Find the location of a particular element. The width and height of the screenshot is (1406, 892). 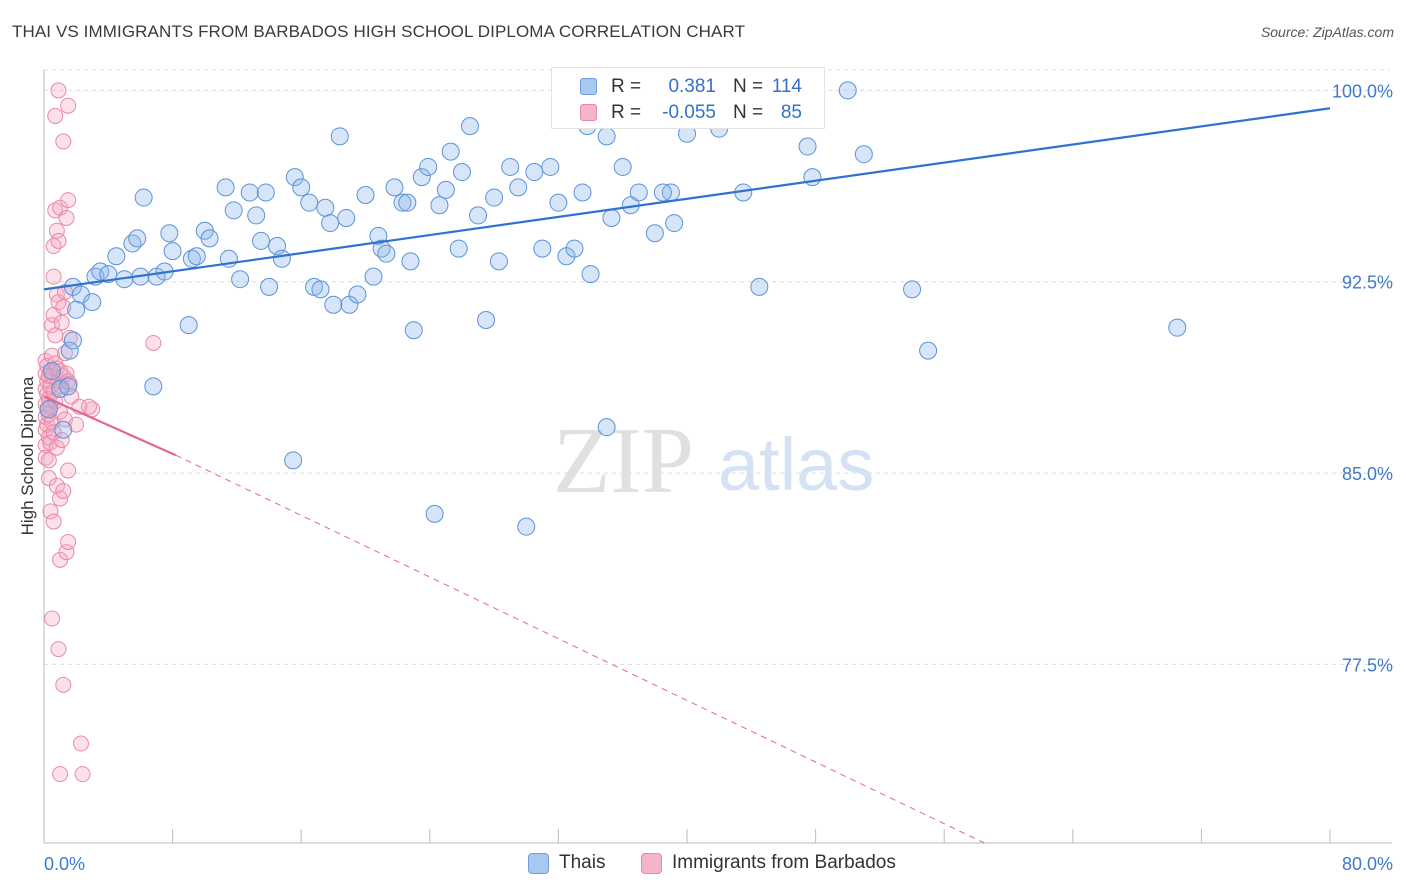

n-value: 85 is located at coordinates (791, 112).